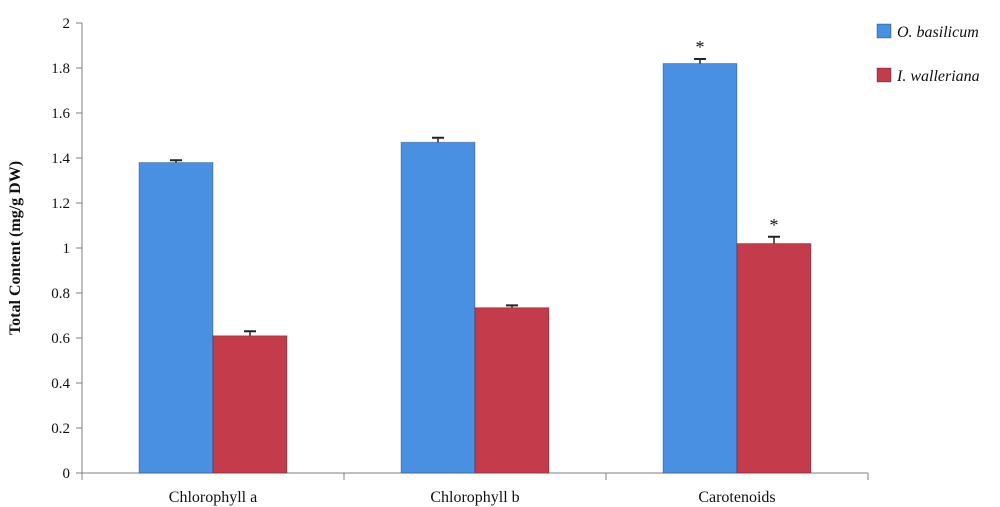 This screenshot has width=1000, height=507. I want to click on y-tick-label: 1, so click(67, 249).